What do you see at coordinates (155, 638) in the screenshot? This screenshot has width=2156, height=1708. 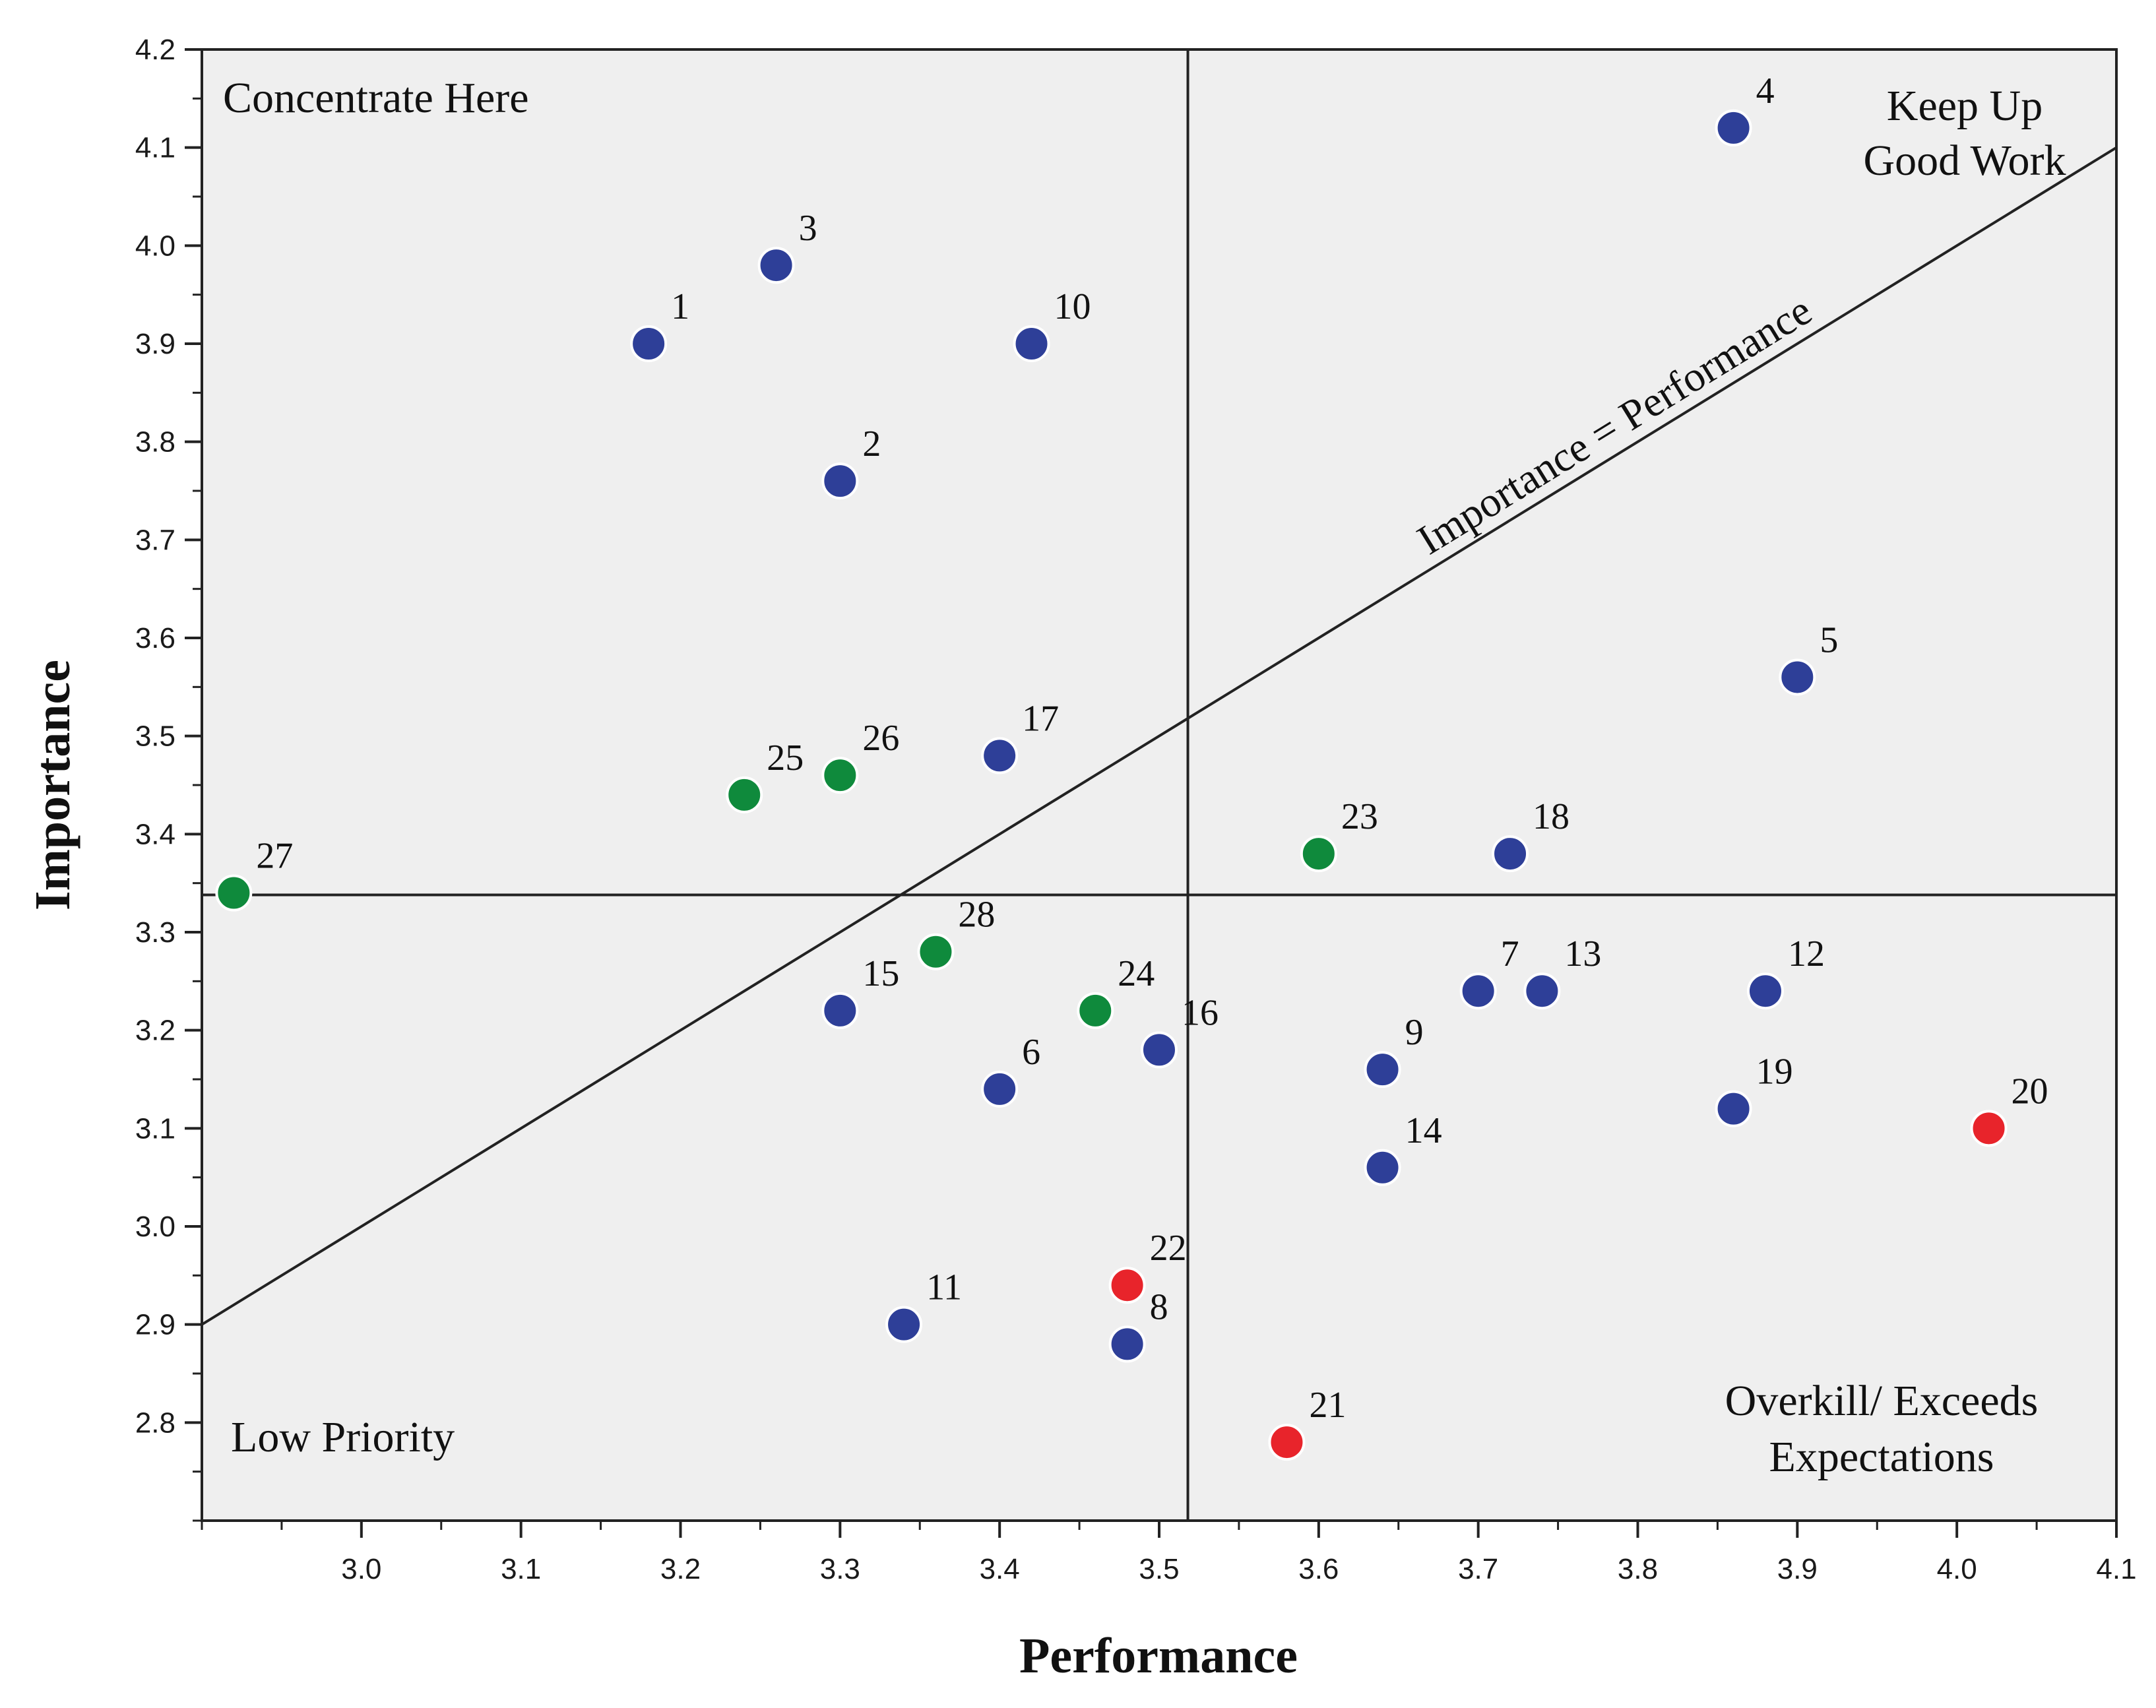 I see `y-tick-label: 3.6` at bounding box center [155, 638].